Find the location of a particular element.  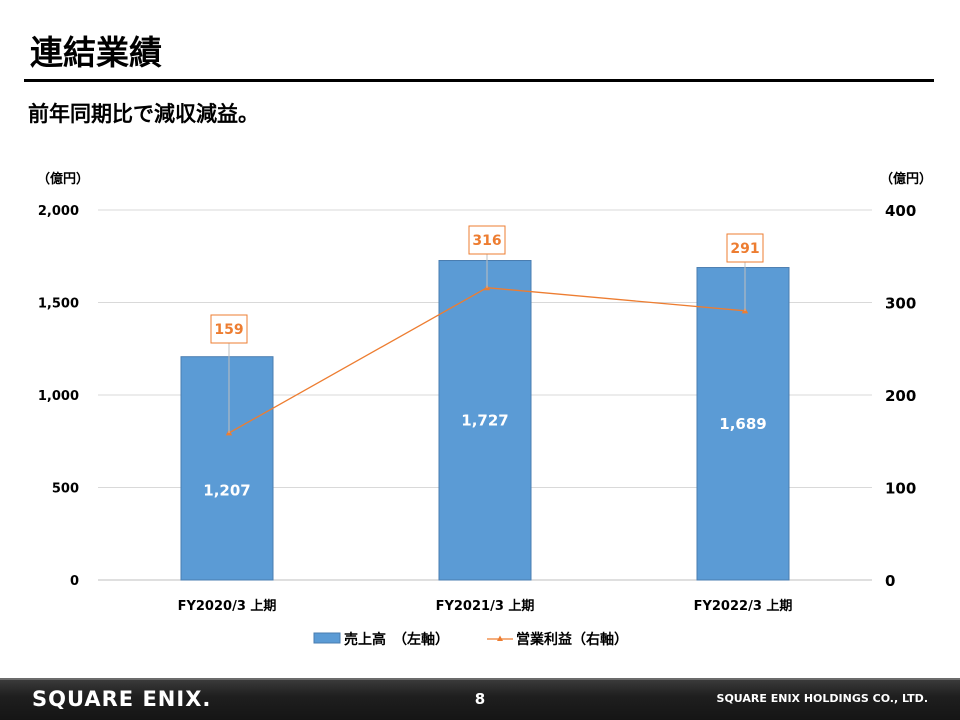

right-tick-label: 400 is located at coordinates (900, 211).